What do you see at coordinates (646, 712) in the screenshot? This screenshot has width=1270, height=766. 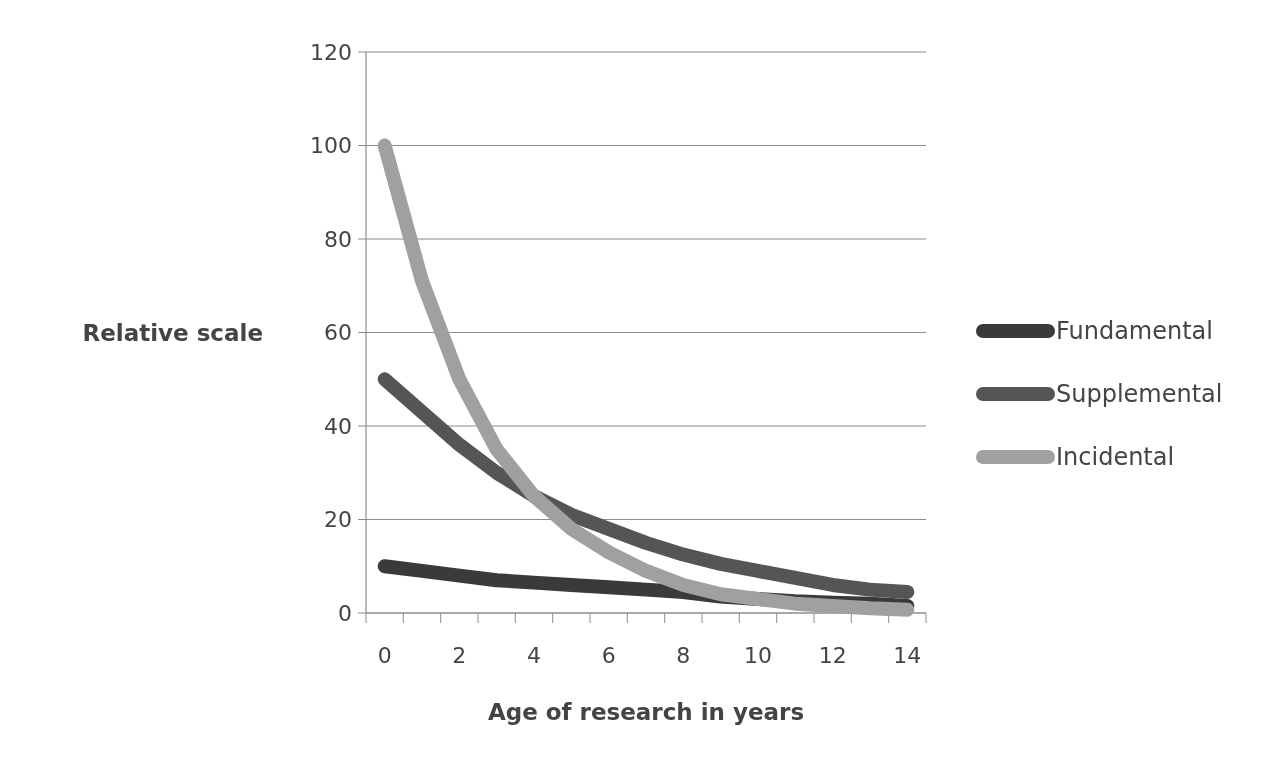 I see `x-axis-title: Age of research in years` at bounding box center [646, 712].